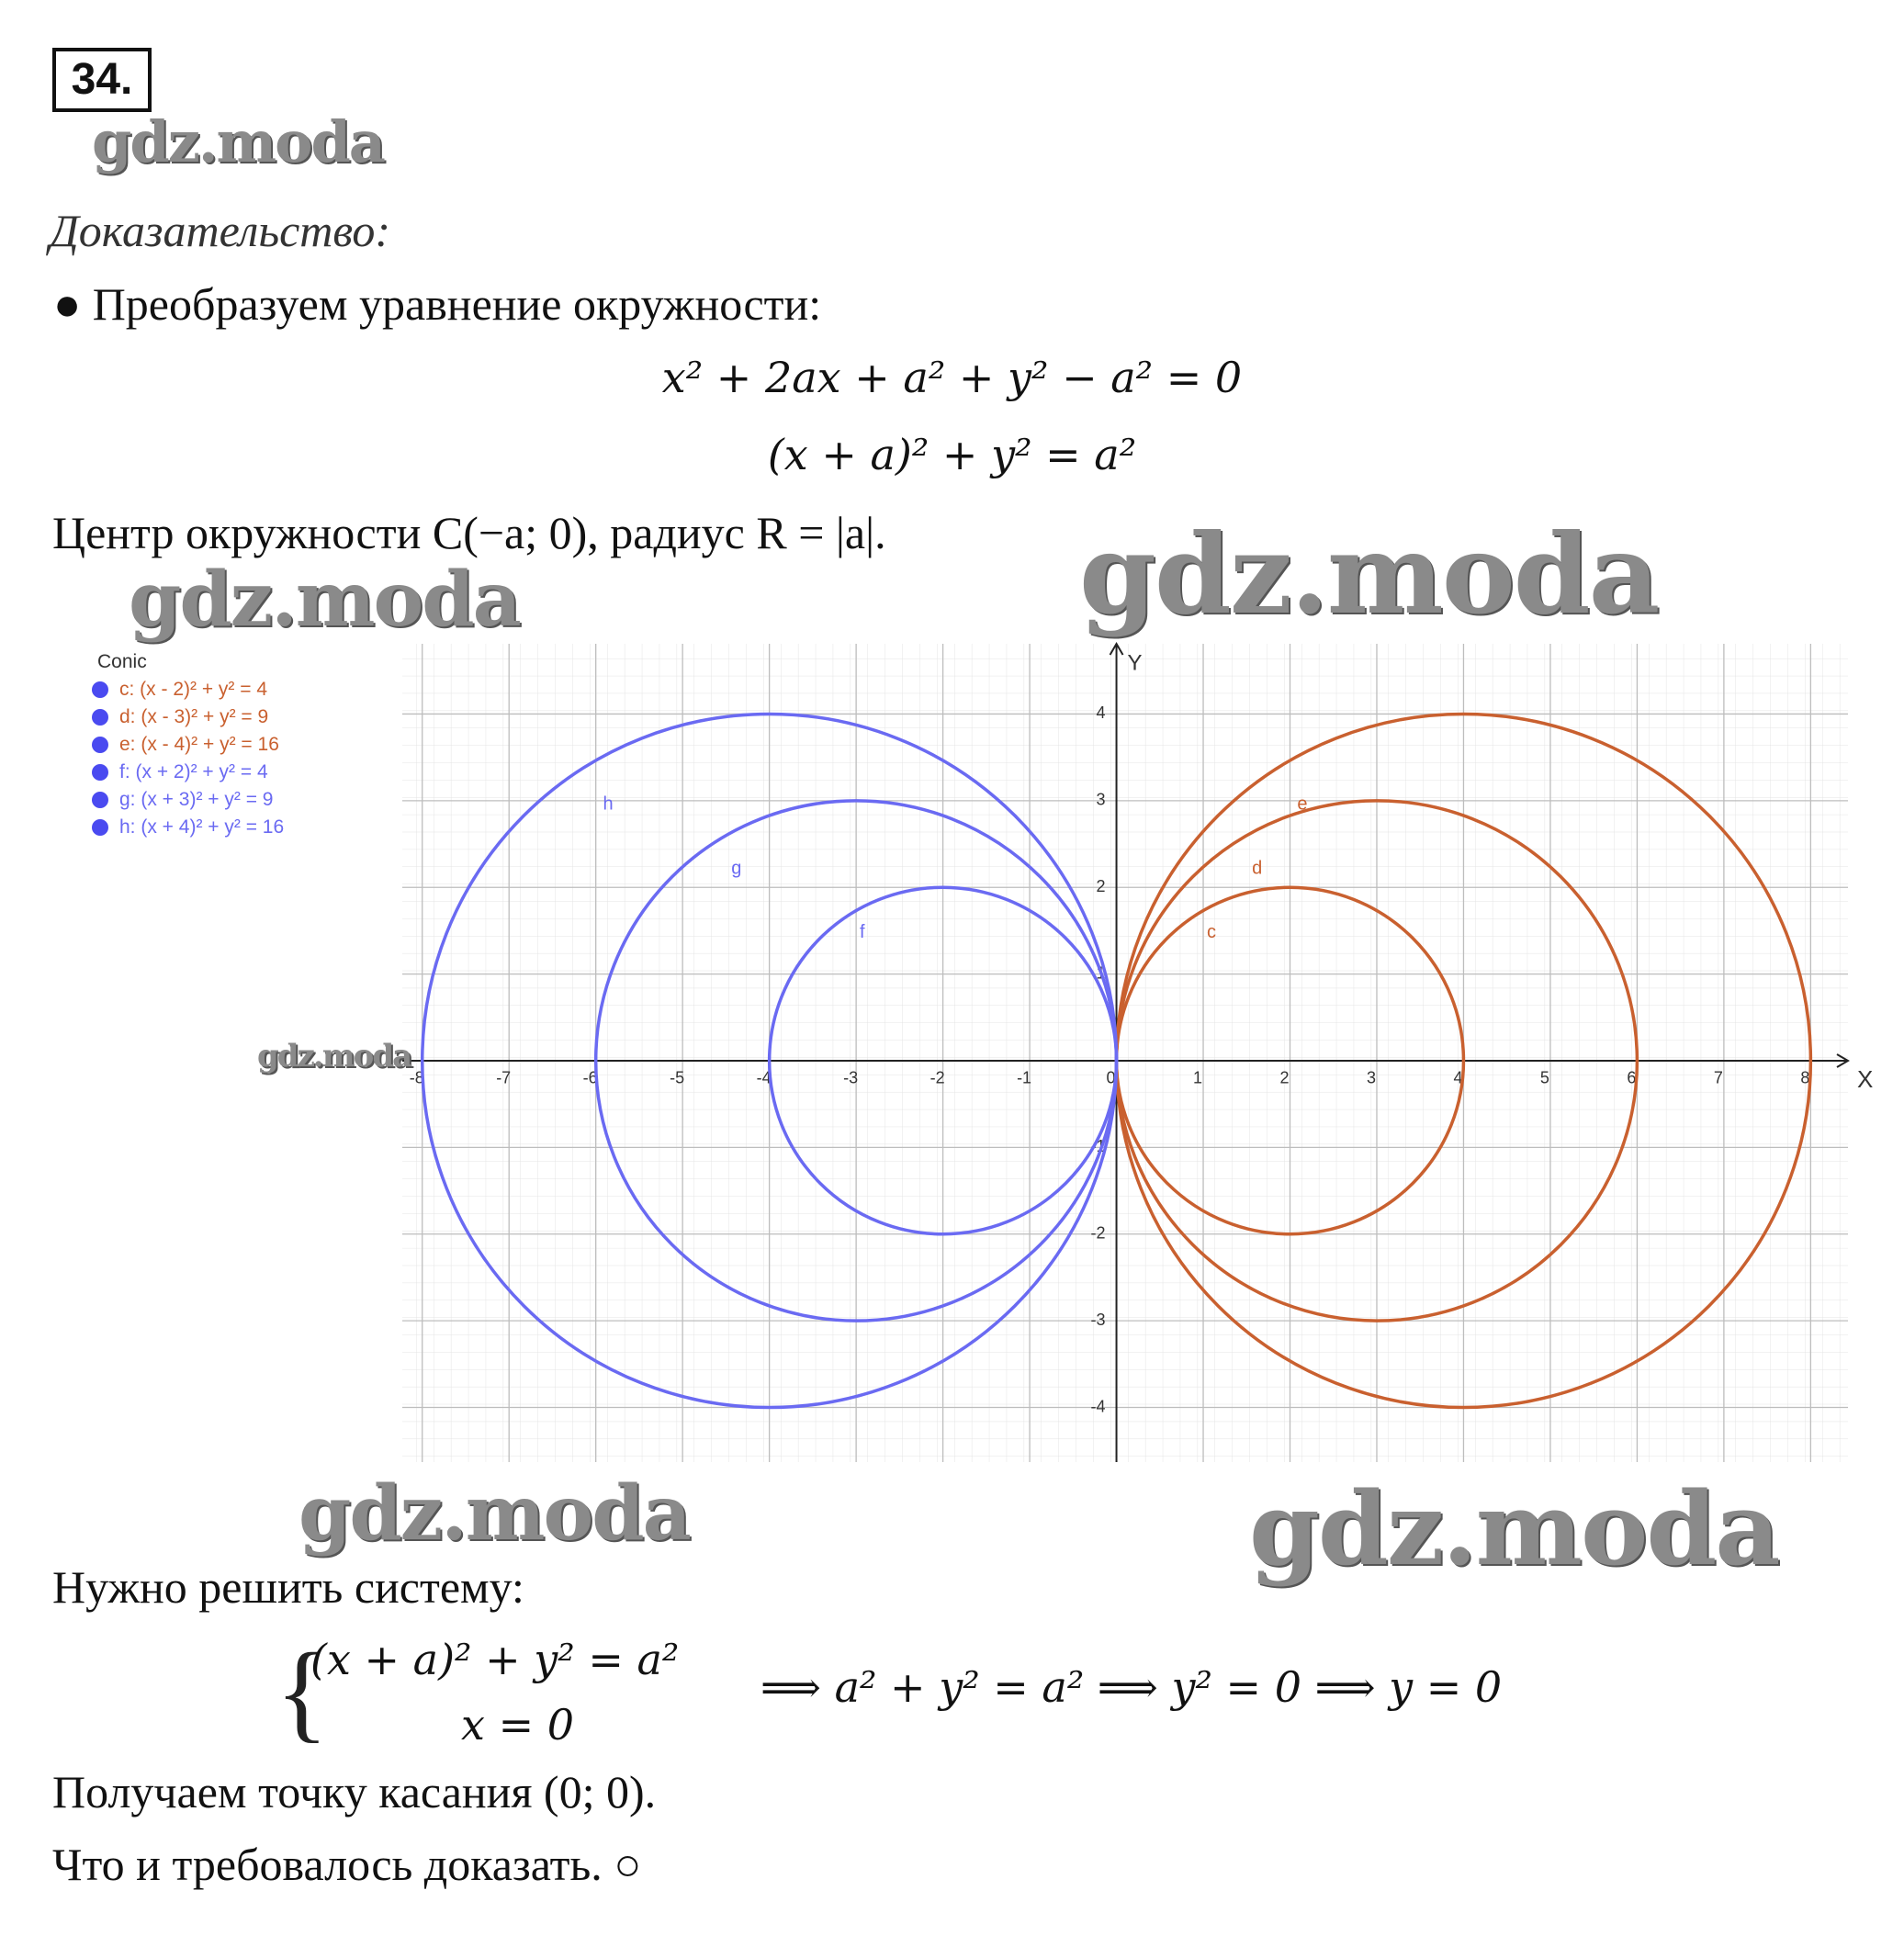  I want to click on x-tick-label: -6, so click(590, 1078).